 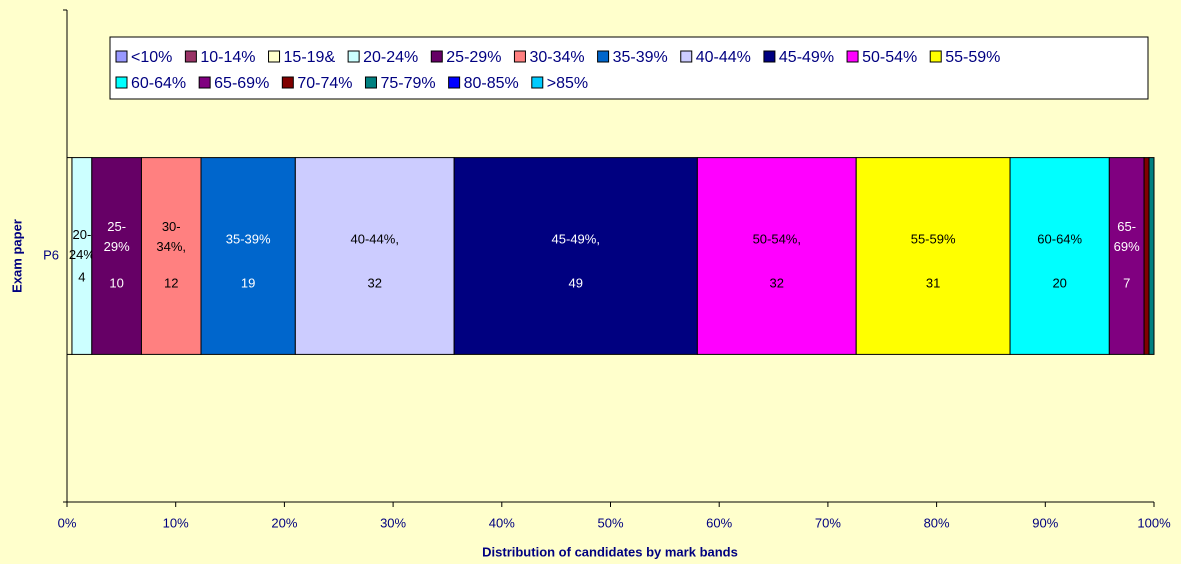 I want to click on legend-text: 70-74%, so click(x=324, y=83).